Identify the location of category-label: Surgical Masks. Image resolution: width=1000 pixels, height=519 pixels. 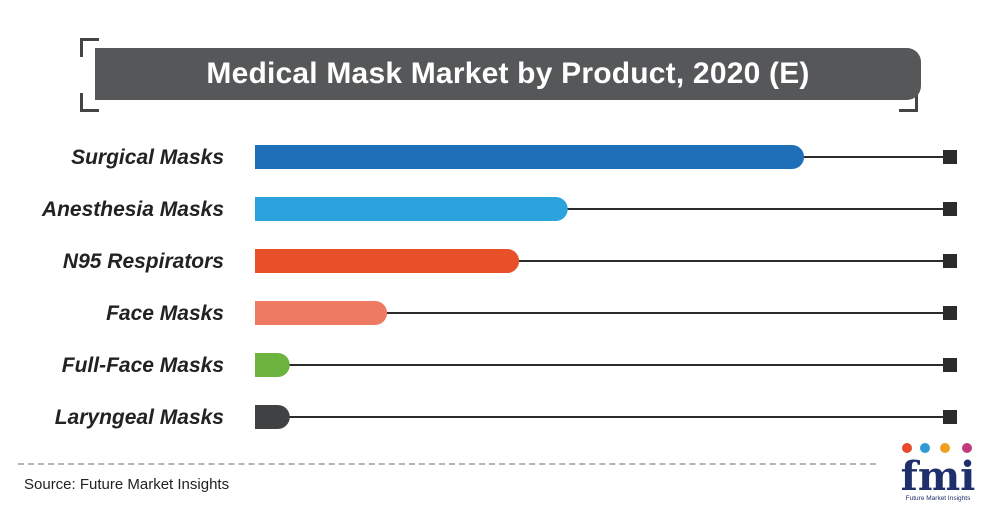
(147, 157).